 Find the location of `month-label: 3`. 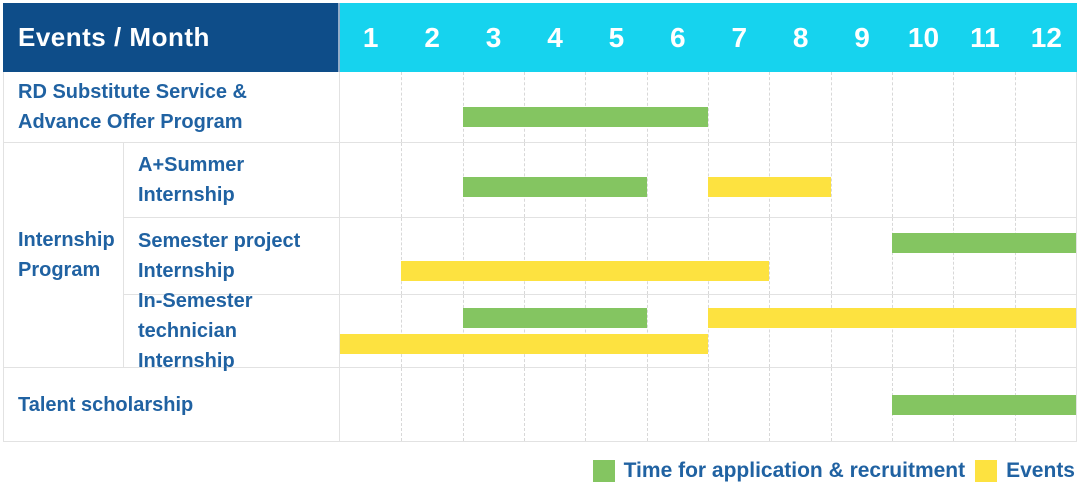

month-label: 3 is located at coordinates (493, 37).